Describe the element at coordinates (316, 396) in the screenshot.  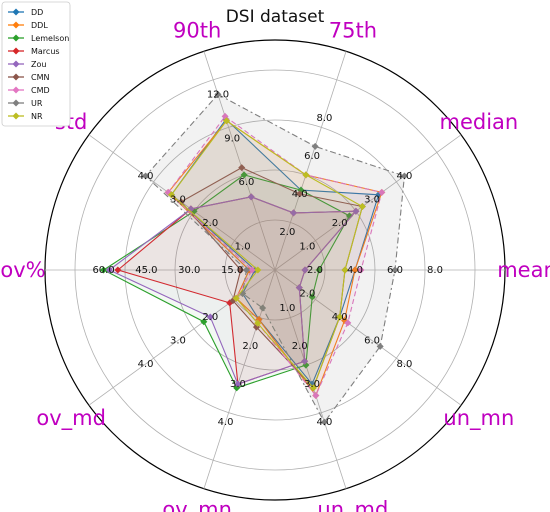
I see `point-CMD-un_md` at that location.